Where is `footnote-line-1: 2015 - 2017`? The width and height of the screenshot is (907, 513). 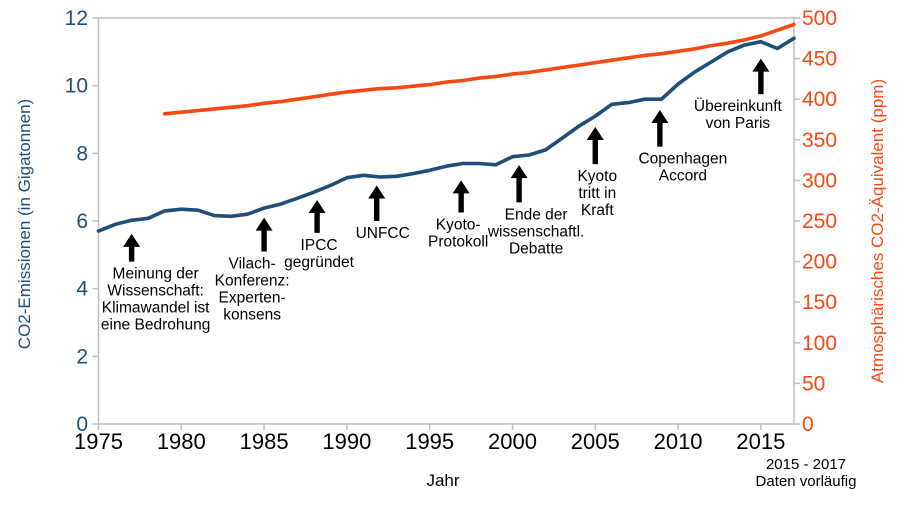 footnote-line-1: 2015 - 2017 is located at coordinates (806, 464).